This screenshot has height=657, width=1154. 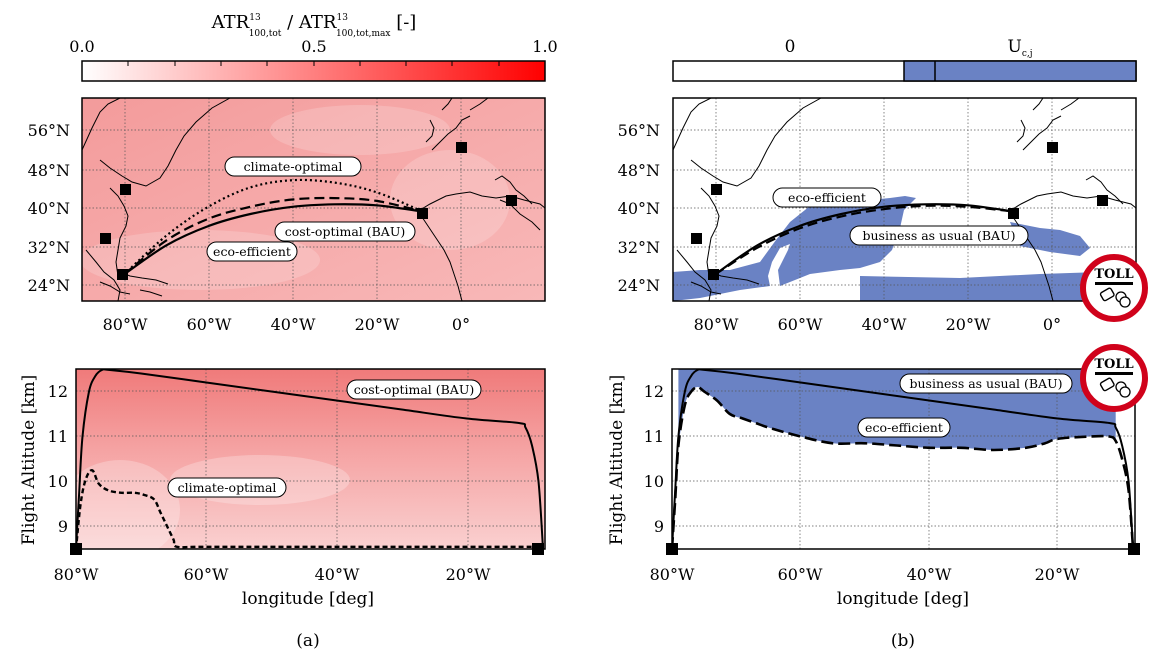 I want to click on bau-profile, so click(x=903, y=459).